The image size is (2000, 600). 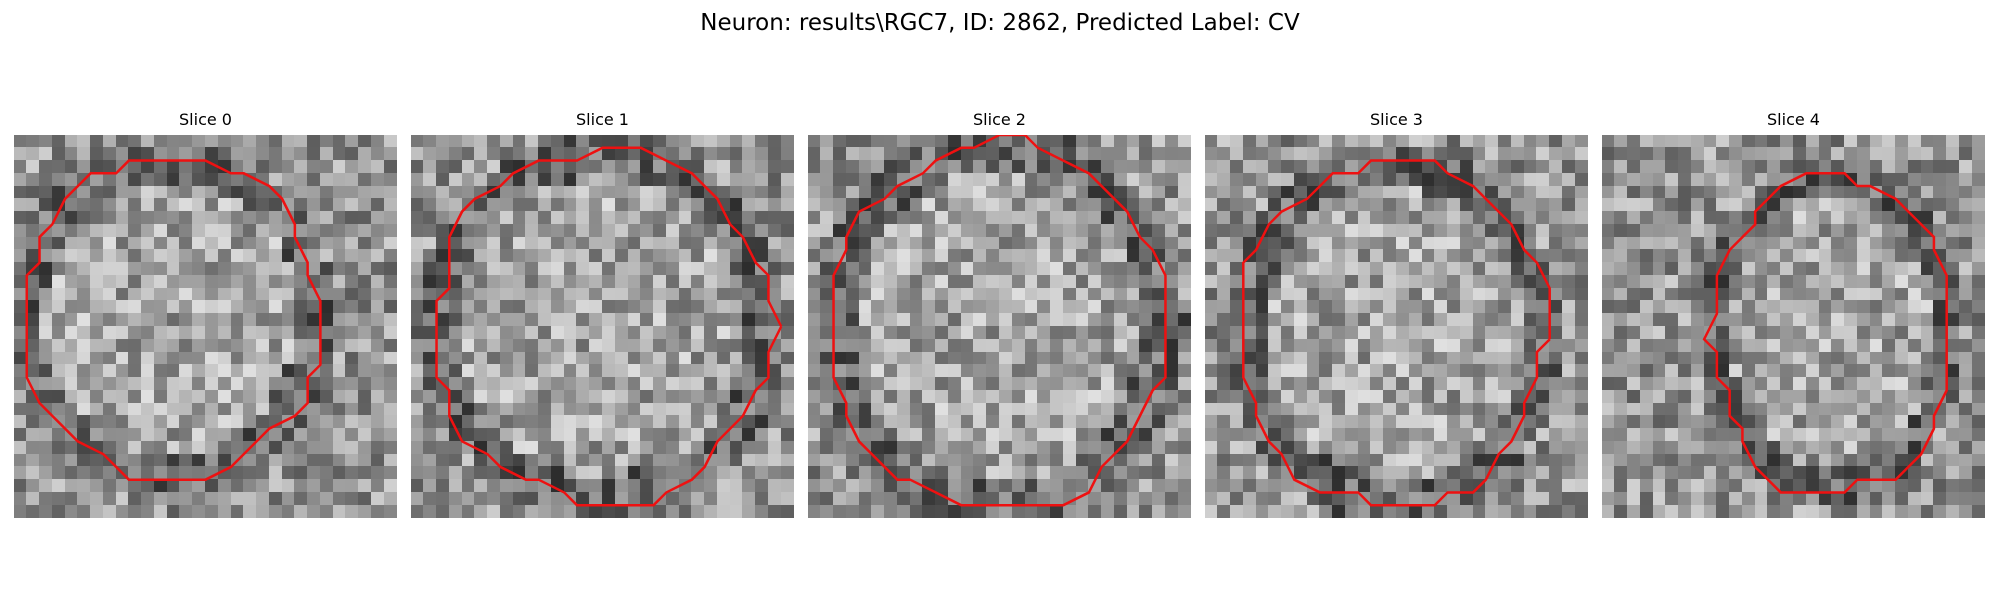 What do you see at coordinates (999, 119) in the screenshot?
I see `slice-title-2: Slice 2` at bounding box center [999, 119].